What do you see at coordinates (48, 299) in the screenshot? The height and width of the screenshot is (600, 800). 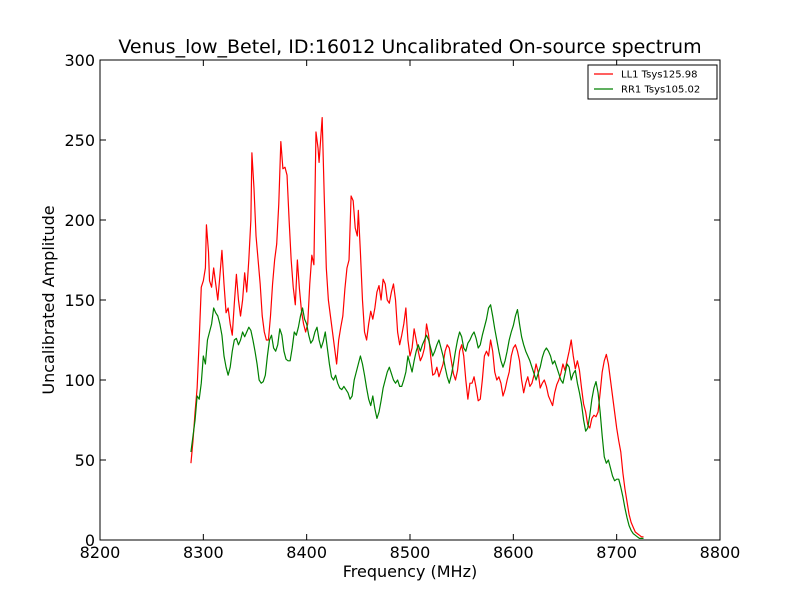 I see `y-axis-label: Uncalibrated Amplitude` at bounding box center [48, 299].